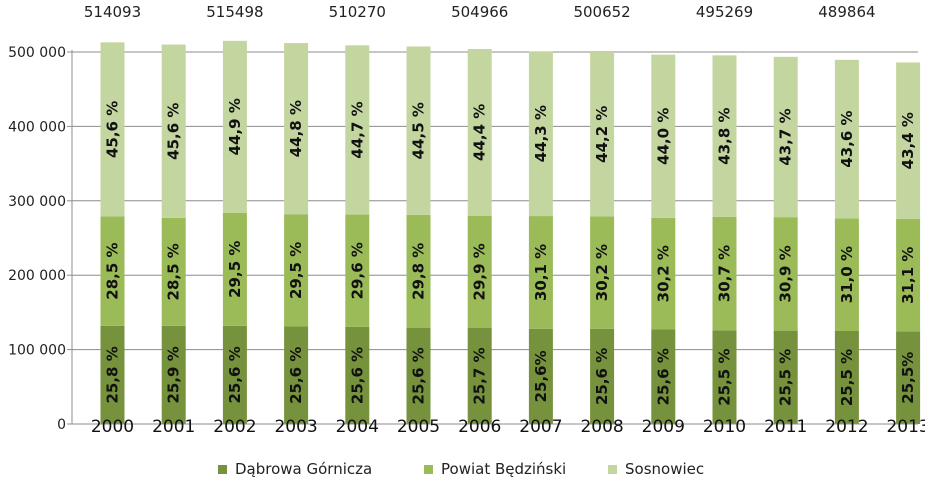 The width and height of the screenshot is (925, 483). What do you see at coordinates (724, 427) in the screenshot?
I see `x-tick-label: 2010` at bounding box center [724, 427].